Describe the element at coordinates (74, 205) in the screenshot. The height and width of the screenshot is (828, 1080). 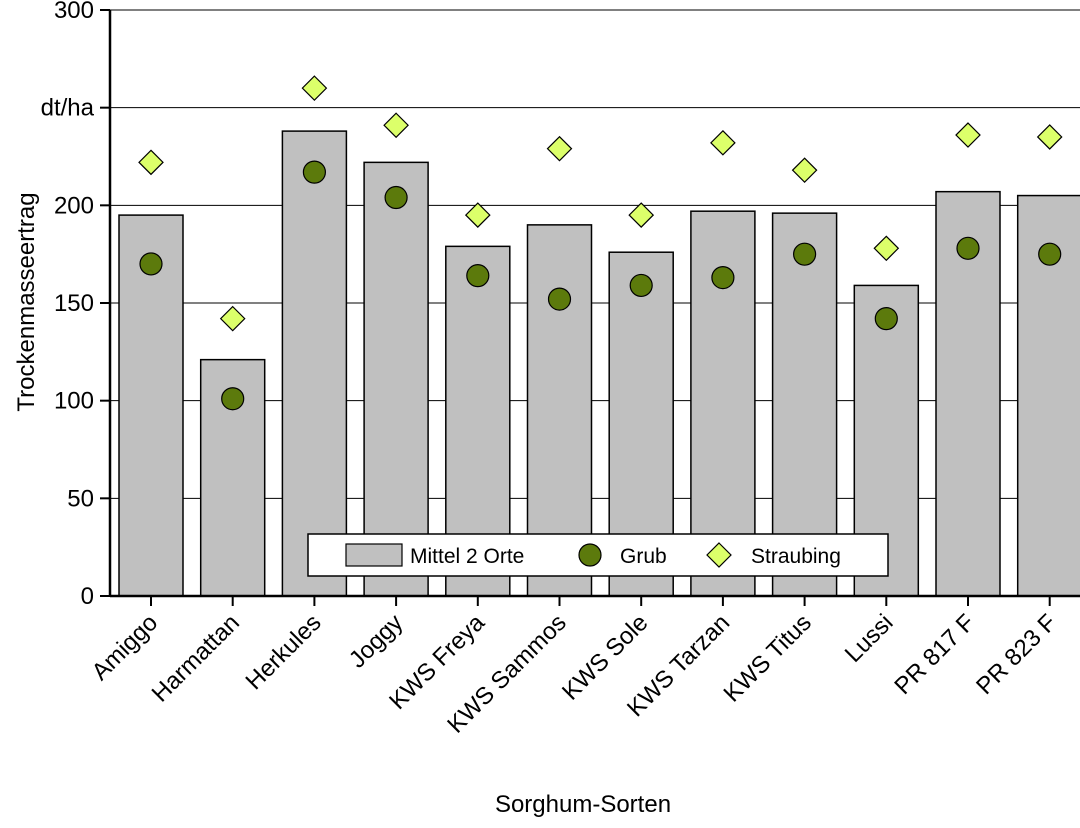
I see `y-tick-label: 200` at that location.